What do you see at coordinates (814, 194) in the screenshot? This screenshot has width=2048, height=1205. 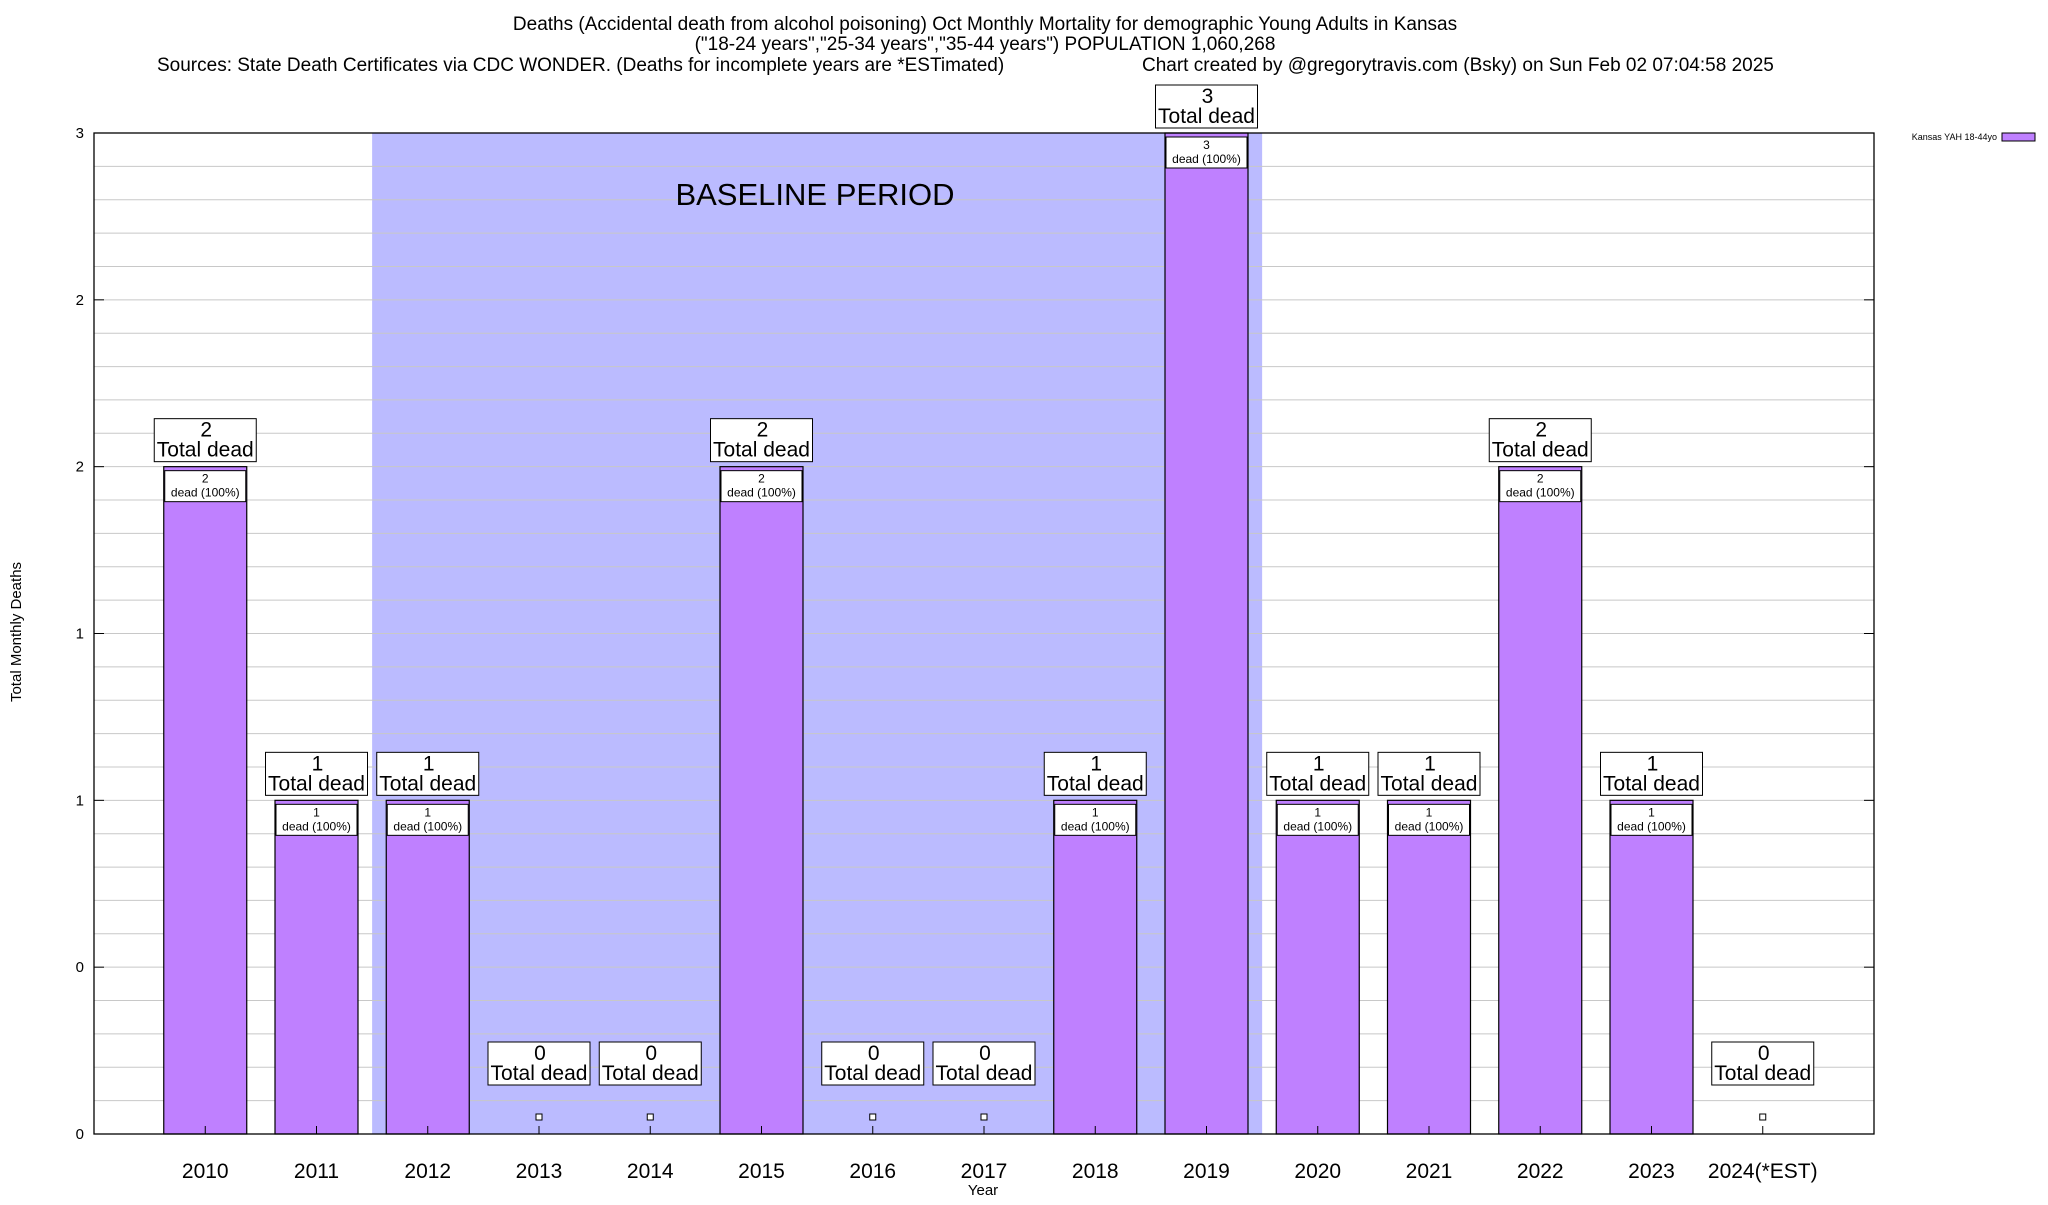 I see `baseline-period-label: BASELINE PERIOD` at bounding box center [814, 194].